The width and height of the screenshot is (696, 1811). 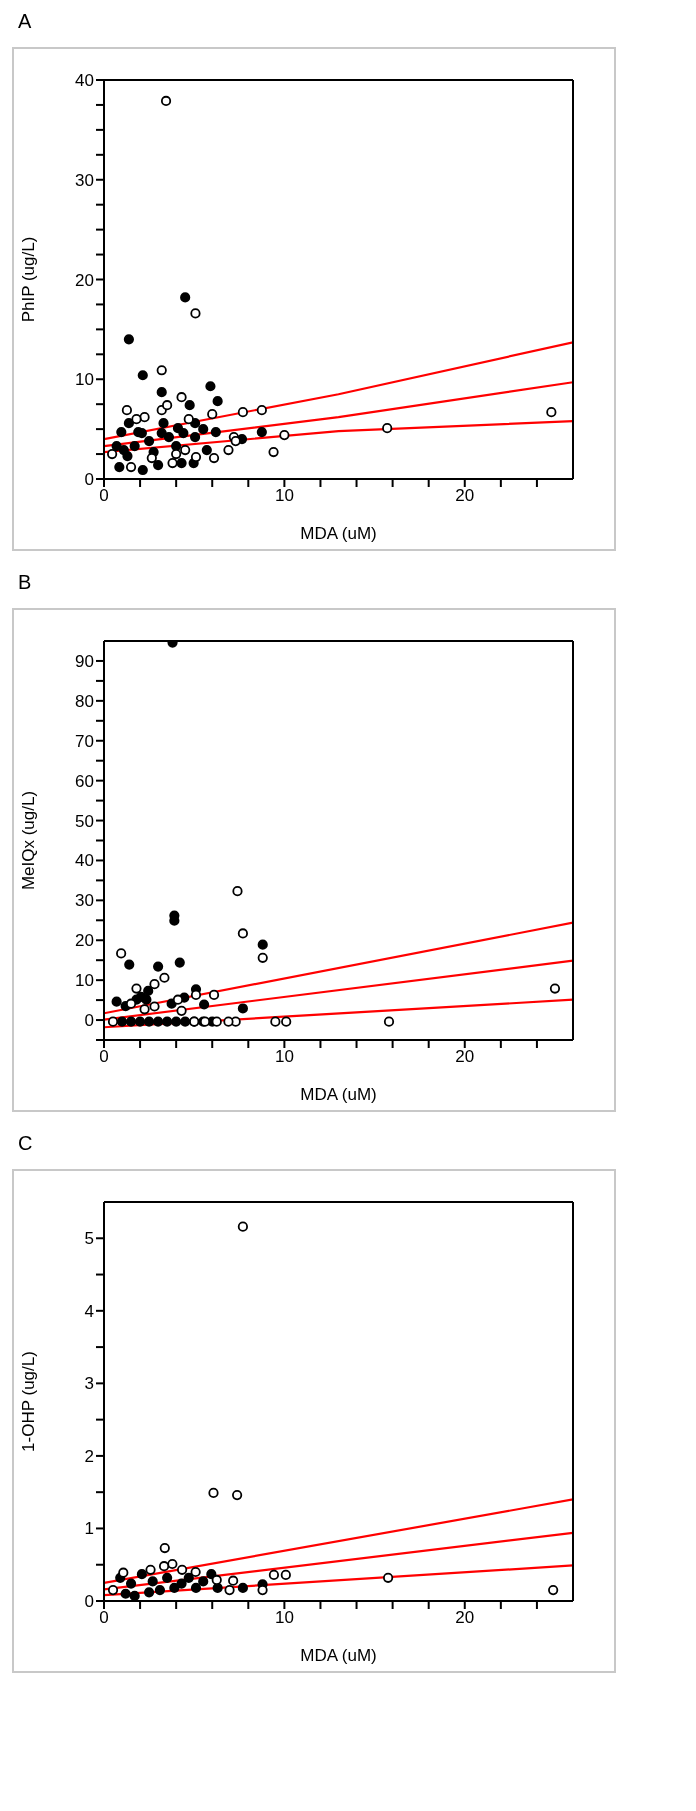 What do you see at coordinates (84, 661) in the screenshot?
I see `y-tick-label: 90` at bounding box center [84, 661].